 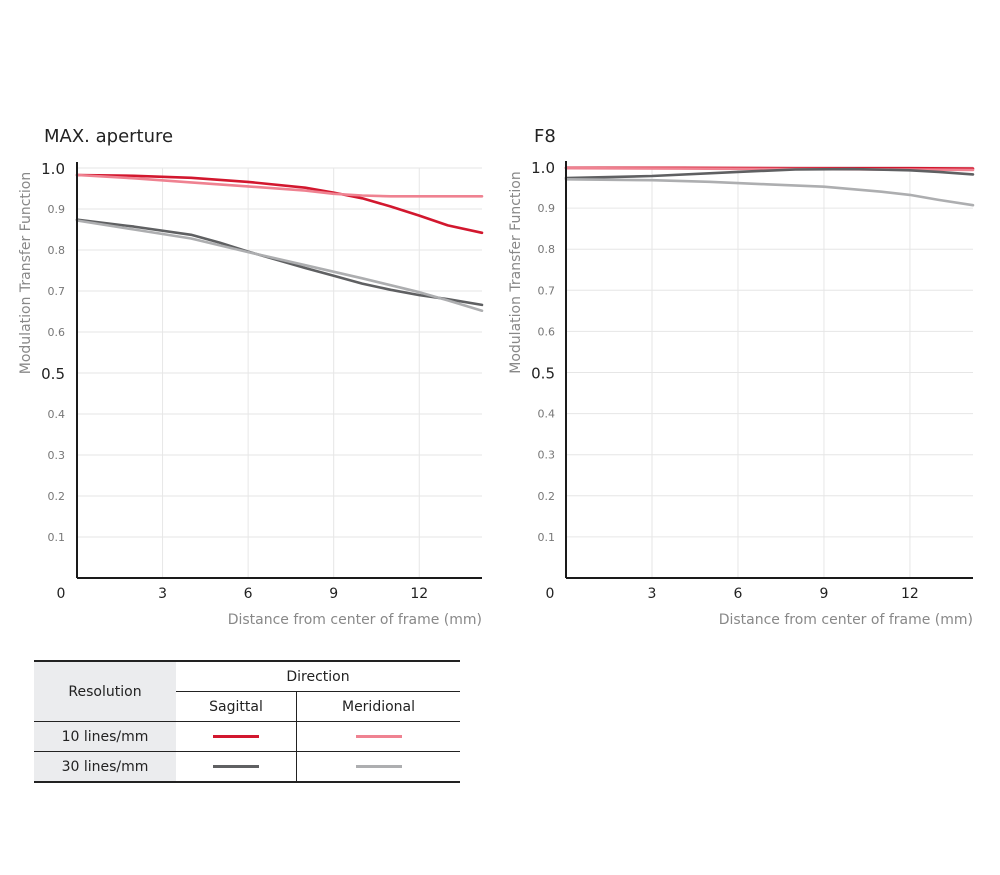 I want to click on meridional-10-swatch, so click(x=378, y=736).